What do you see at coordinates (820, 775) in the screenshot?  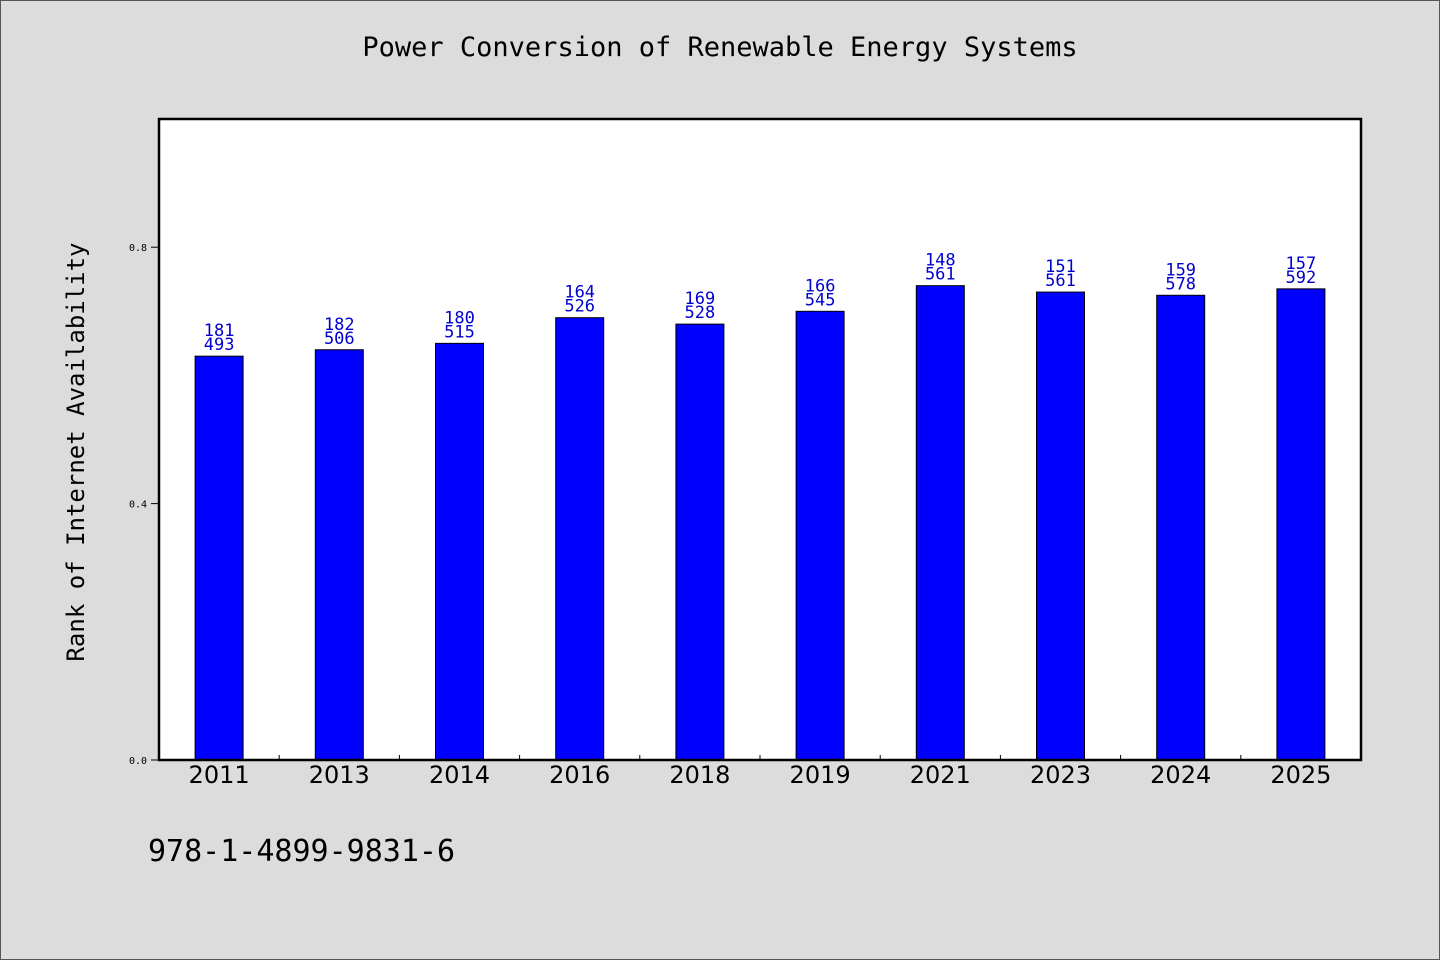 I see `x-tick-label: 2019` at bounding box center [820, 775].